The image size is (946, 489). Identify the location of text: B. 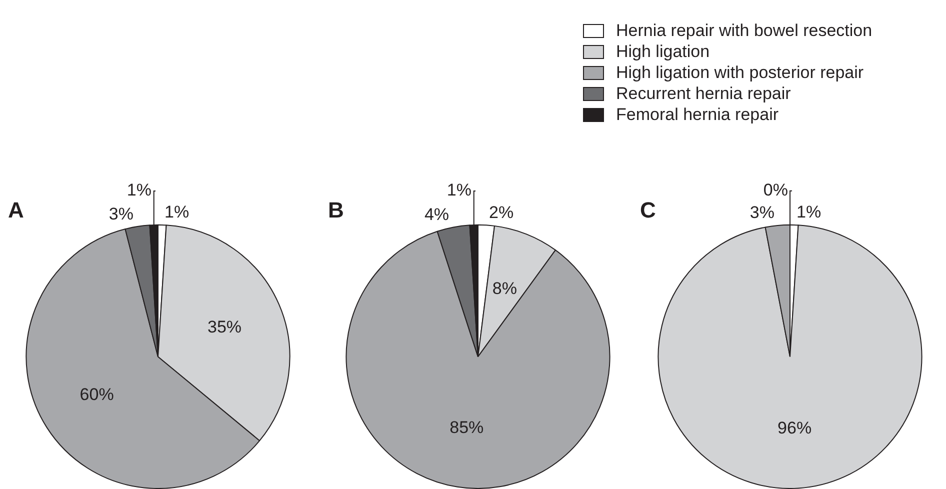
(336, 209).